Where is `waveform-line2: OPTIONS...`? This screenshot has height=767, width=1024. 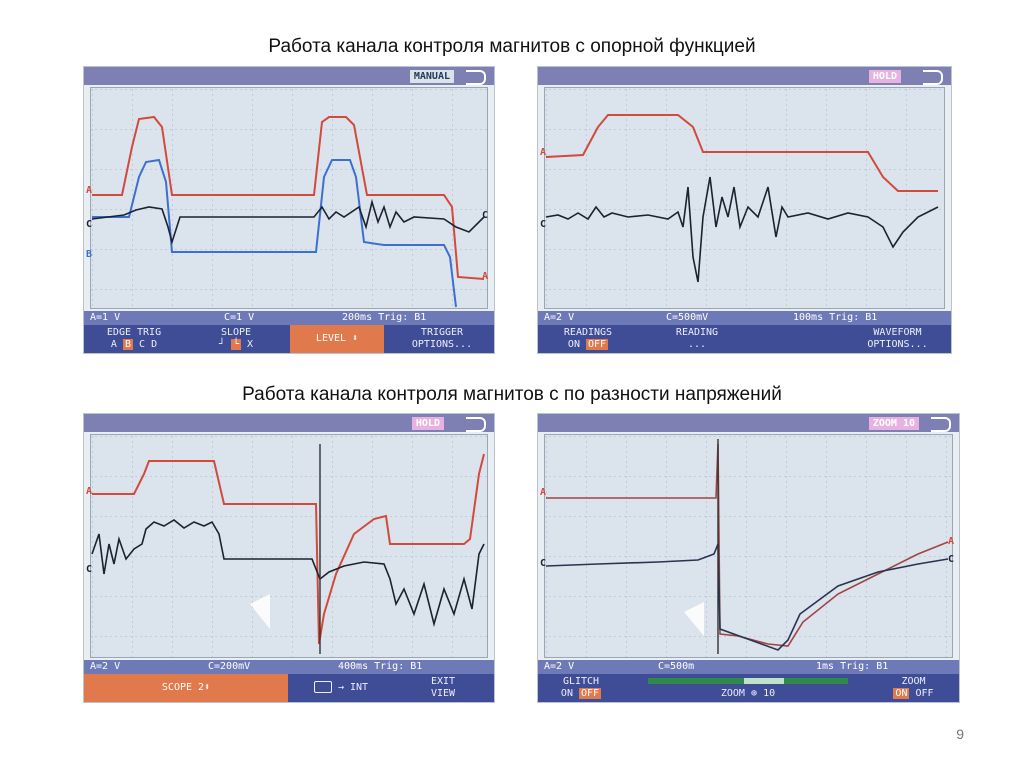 waveform-line2: OPTIONS... is located at coordinates (897, 344).